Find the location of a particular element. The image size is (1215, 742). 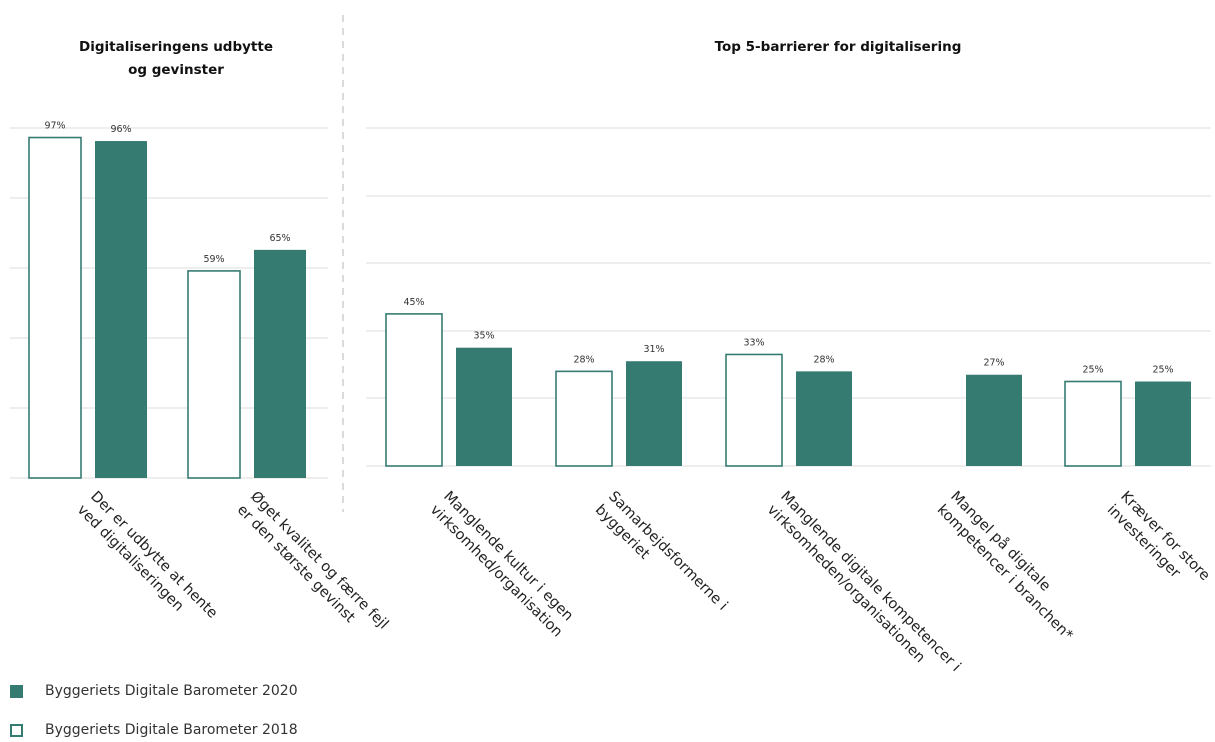

legend-swatch-2018 is located at coordinates (16, 730).